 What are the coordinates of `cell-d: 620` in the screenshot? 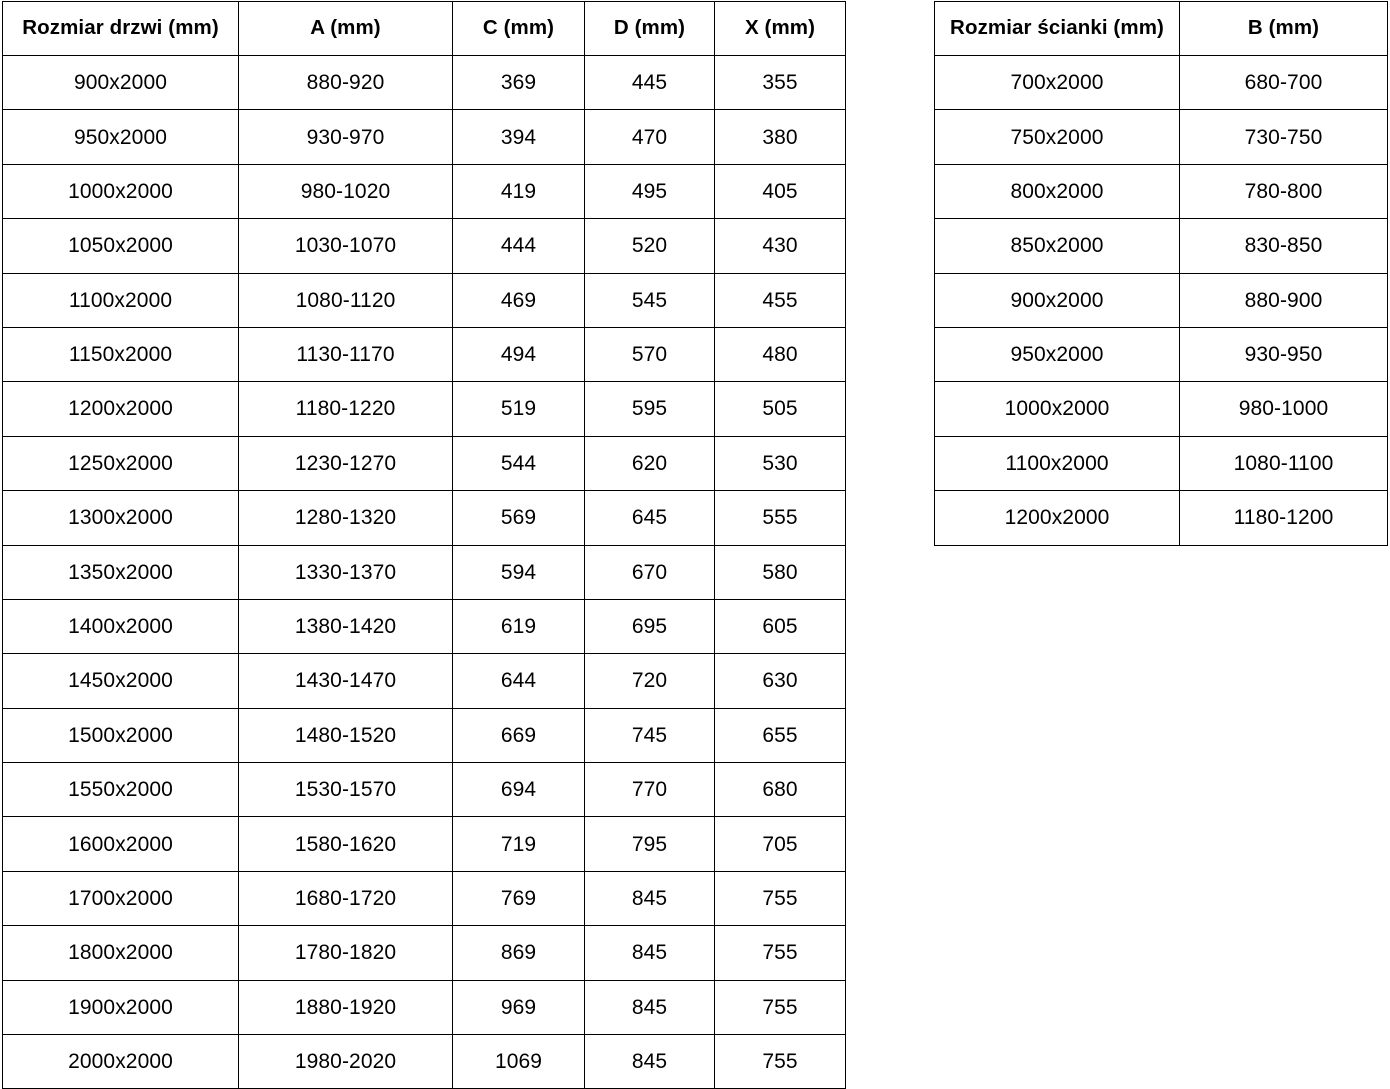 It's located at (649, 463).